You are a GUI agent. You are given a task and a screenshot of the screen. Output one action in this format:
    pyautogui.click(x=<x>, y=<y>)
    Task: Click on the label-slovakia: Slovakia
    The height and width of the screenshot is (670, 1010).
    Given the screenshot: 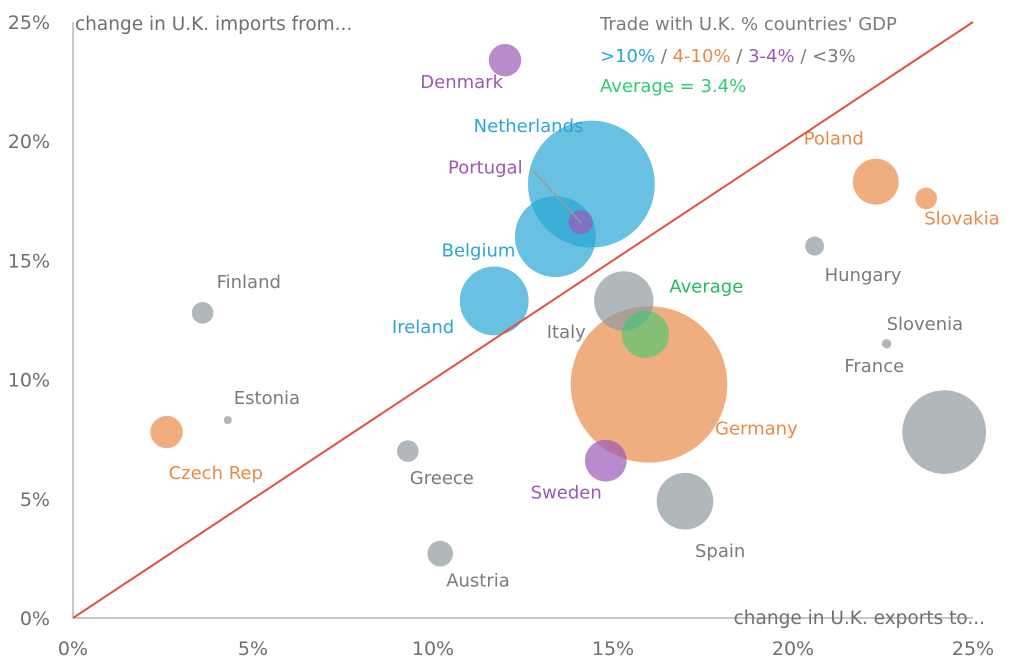 What is the action you would take?
    pyautogui.click(x=962, y=218)
    